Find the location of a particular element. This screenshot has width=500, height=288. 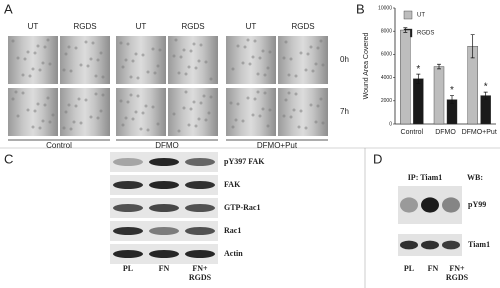

lane-label: FN is located at coordinates (164, 268).